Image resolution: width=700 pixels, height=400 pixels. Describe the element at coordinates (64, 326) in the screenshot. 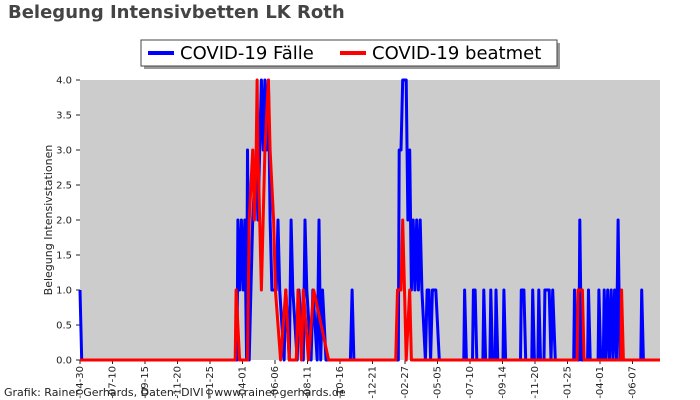

I see `y-tick-label: 0.5` at that location.